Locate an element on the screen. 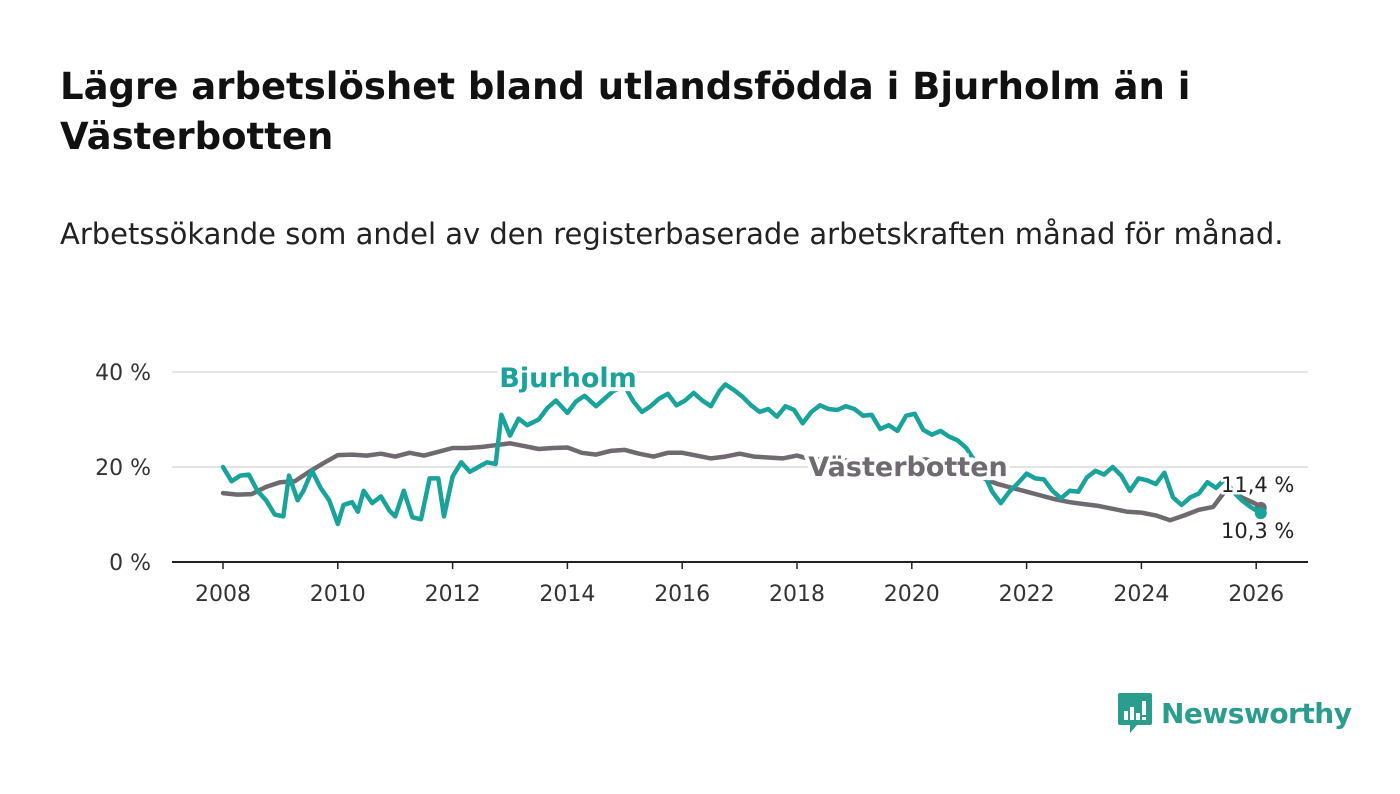 Image resolution: width=1400 pixels, height=794 pixels. x-tick-label: 2020 is located at coordinates (912, 594).